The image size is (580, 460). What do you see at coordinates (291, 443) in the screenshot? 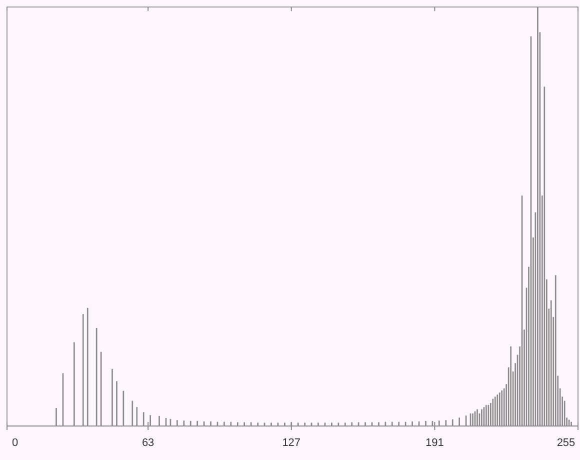
I see `x-tick-label: 127` at bounding box center [291, 443].